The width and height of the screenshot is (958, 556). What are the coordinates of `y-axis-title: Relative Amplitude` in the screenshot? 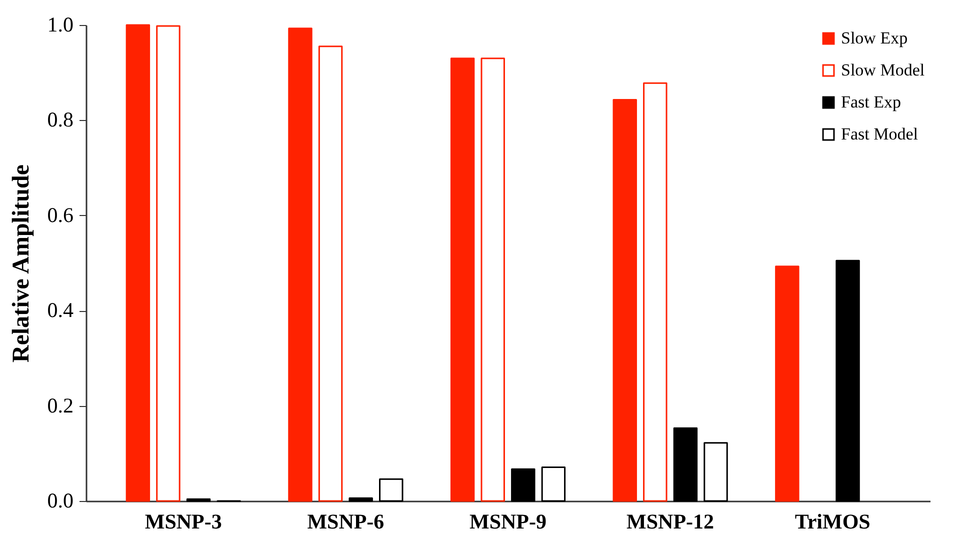 It's located at (21, 263).